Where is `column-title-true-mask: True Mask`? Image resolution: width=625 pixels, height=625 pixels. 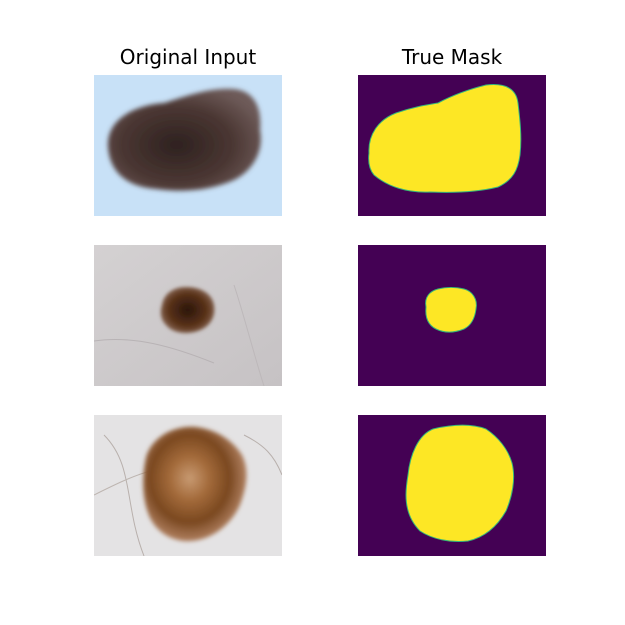 column-title-true-mask: True Mask is located at coordinates (452, 57).